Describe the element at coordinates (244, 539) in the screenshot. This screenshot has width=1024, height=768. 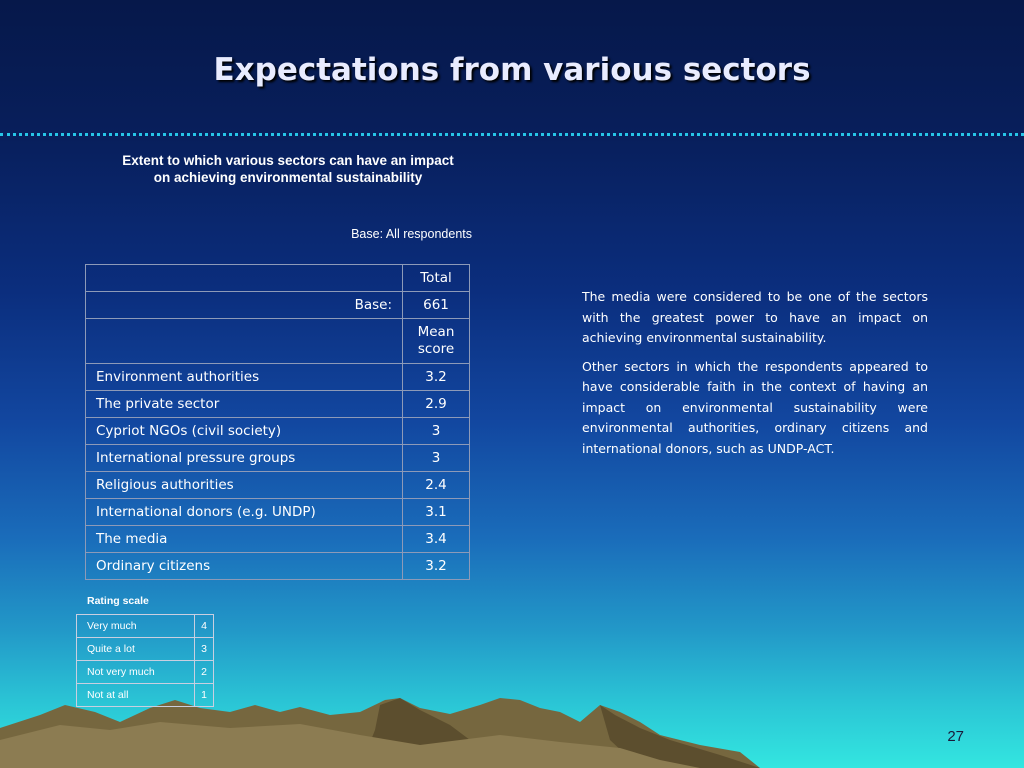
I see `sector-label: The media` at that location.